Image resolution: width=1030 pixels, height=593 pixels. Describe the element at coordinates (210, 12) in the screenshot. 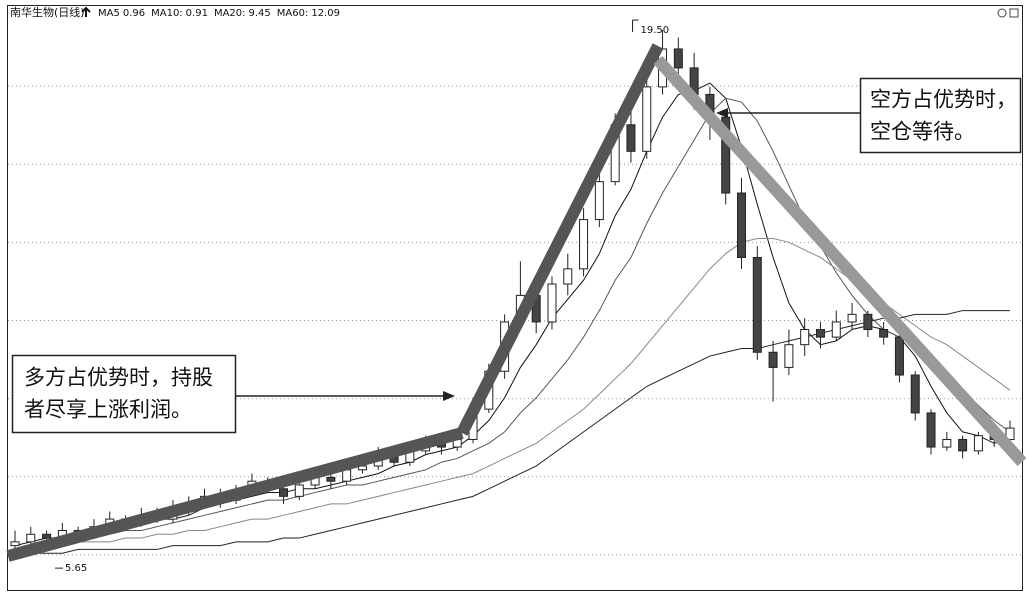

I see `legend: MA5 0.96 MA10: 0.91 MA20: 9.45 MA60: 12.09` at that location.